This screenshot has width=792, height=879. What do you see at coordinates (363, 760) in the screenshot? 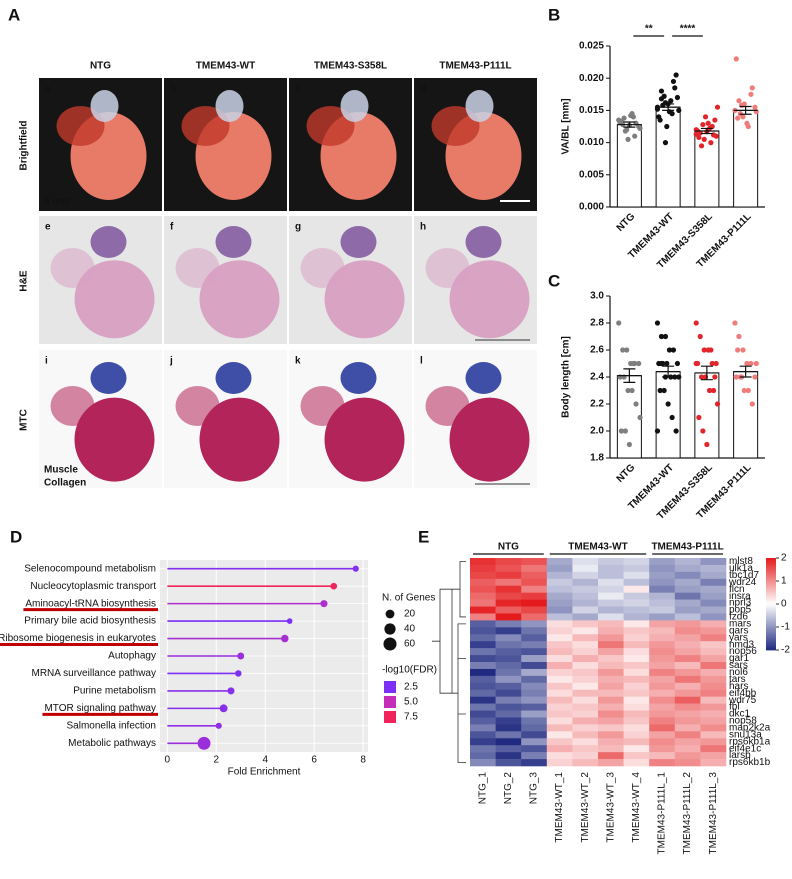
I see `x-tick-label: 8` at bounding box center [363, 760].